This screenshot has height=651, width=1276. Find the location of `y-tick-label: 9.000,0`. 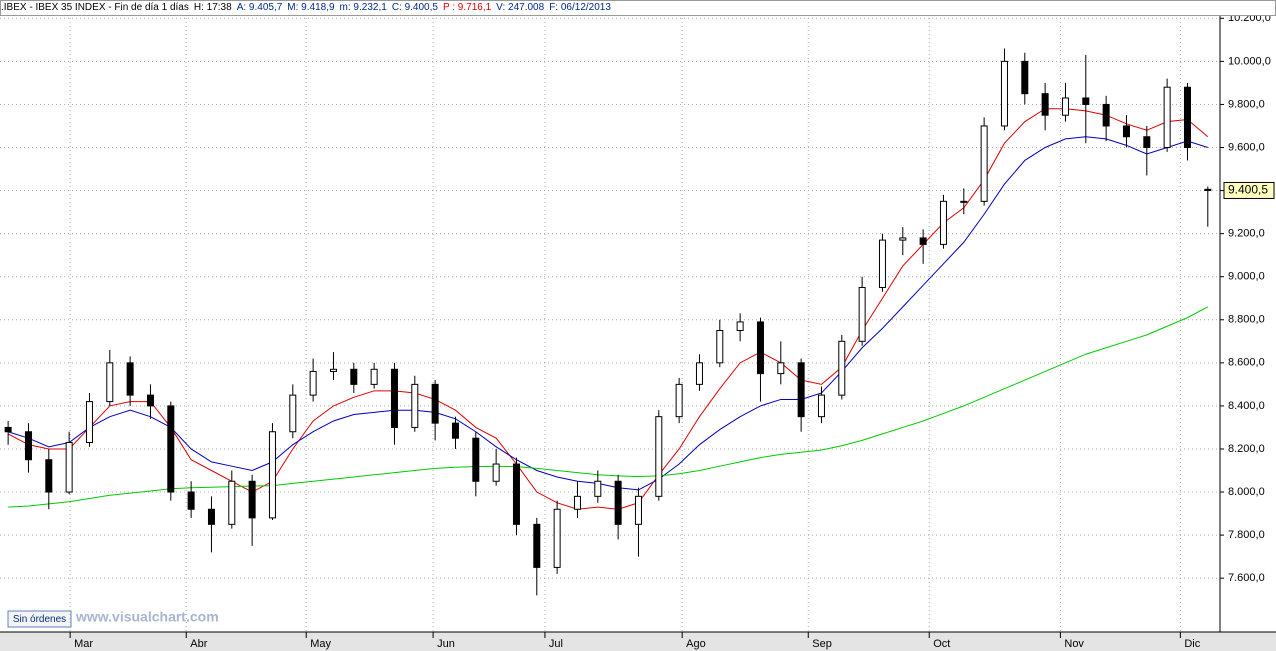

y-tick-label: 9.000,0 is located at coordinates (1246, 277).